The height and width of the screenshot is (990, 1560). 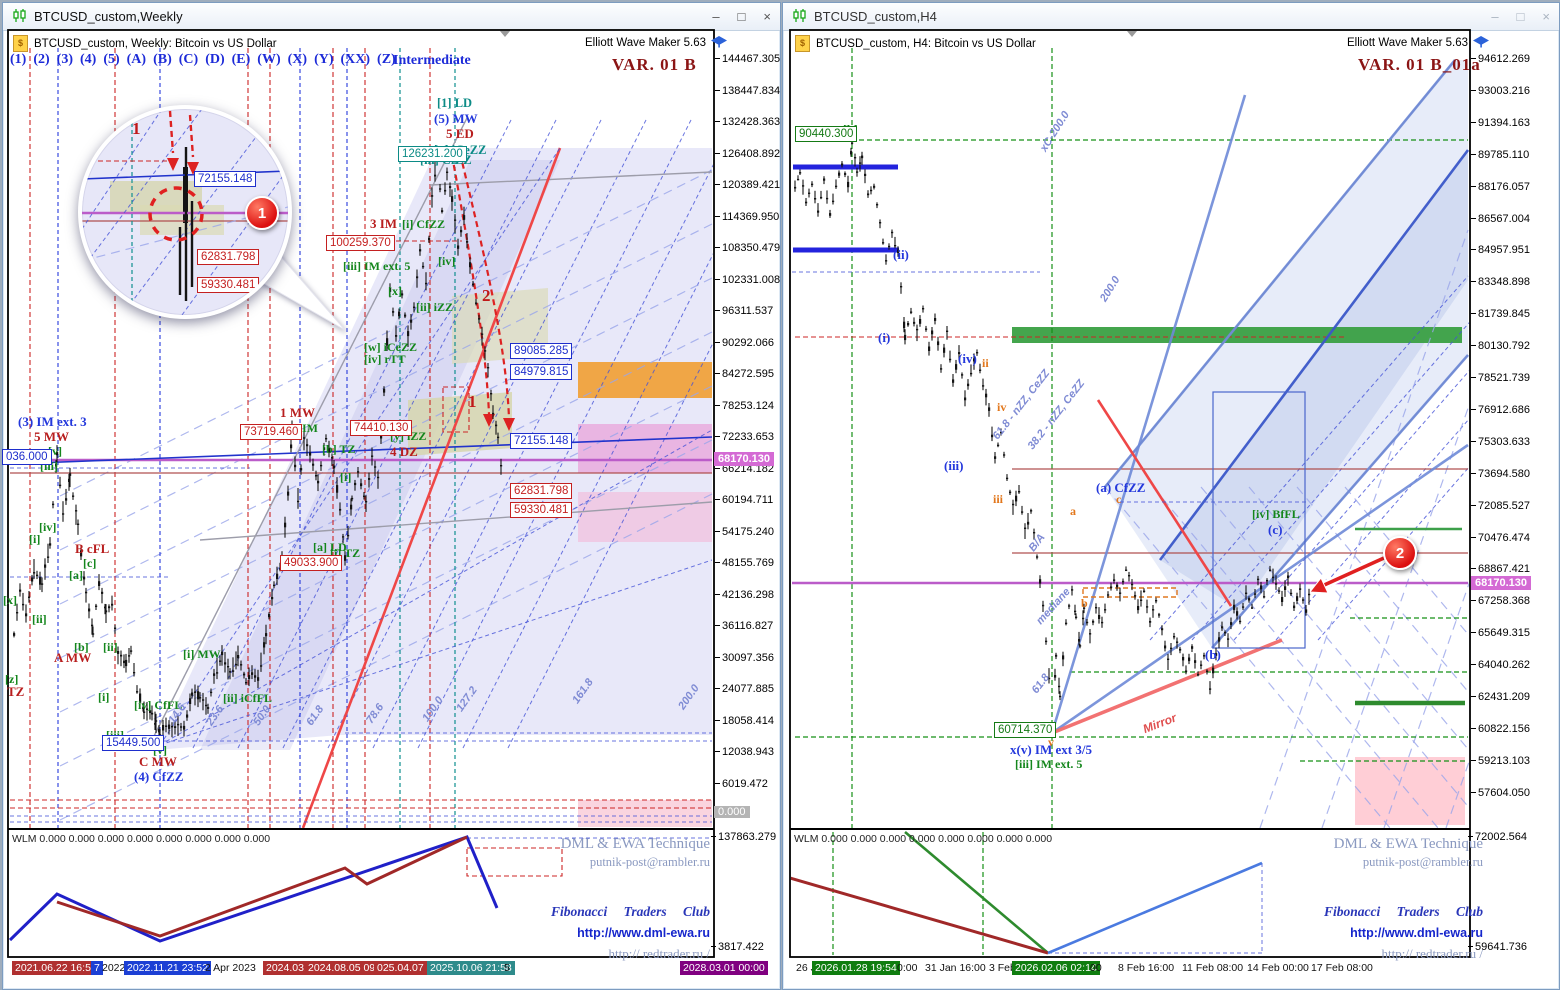 I want to click on titlebar-h4: BTCUSD_custom,H4 – □ ×, so click(x=1171, y=17).